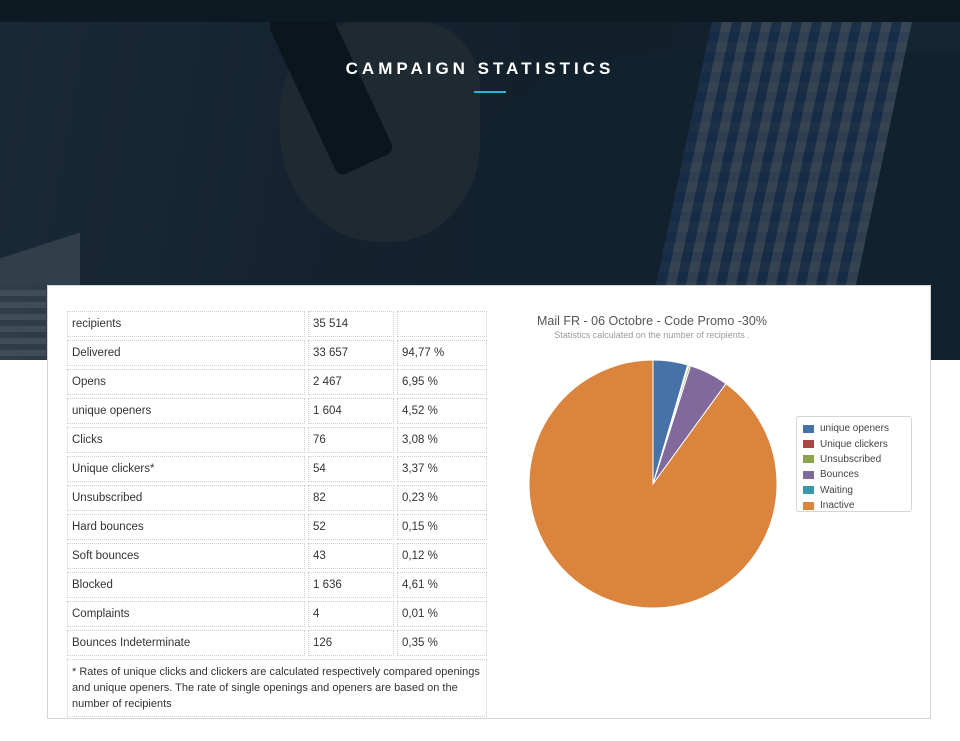  I want to click on table-row: Complaints 4 0,01 %, so click(277, 614).